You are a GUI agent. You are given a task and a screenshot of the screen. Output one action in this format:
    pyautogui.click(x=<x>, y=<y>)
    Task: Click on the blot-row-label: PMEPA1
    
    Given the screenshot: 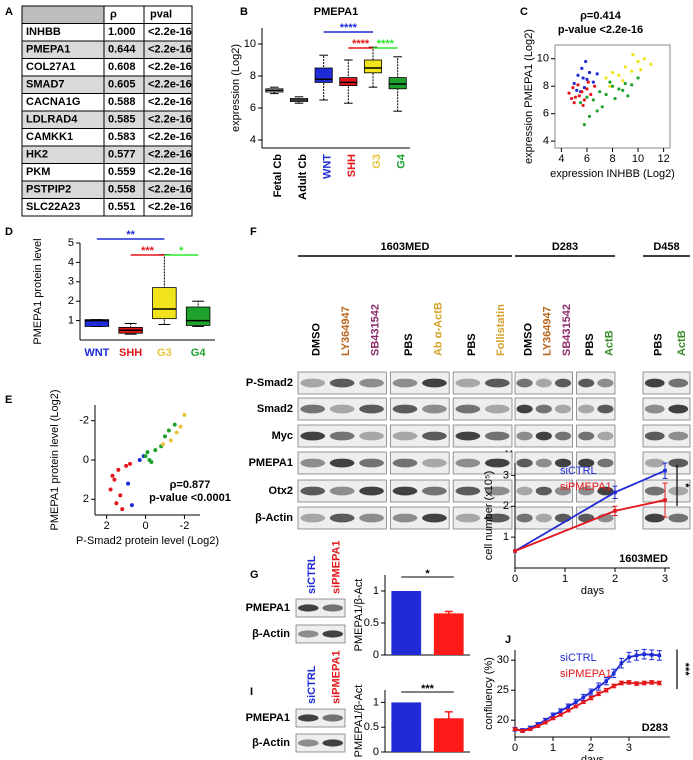 What is the action you would take?
    pyautogui.click(x=268, y=718)
    